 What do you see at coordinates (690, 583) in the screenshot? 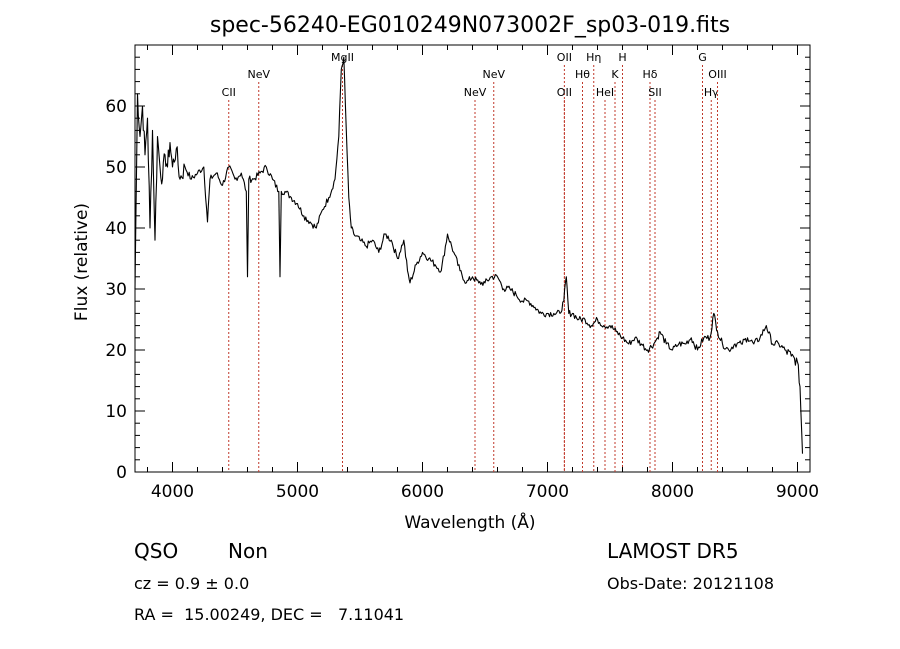
I see `obs-date: Obs-Date: 20121108` at bounding box center [690, 583].